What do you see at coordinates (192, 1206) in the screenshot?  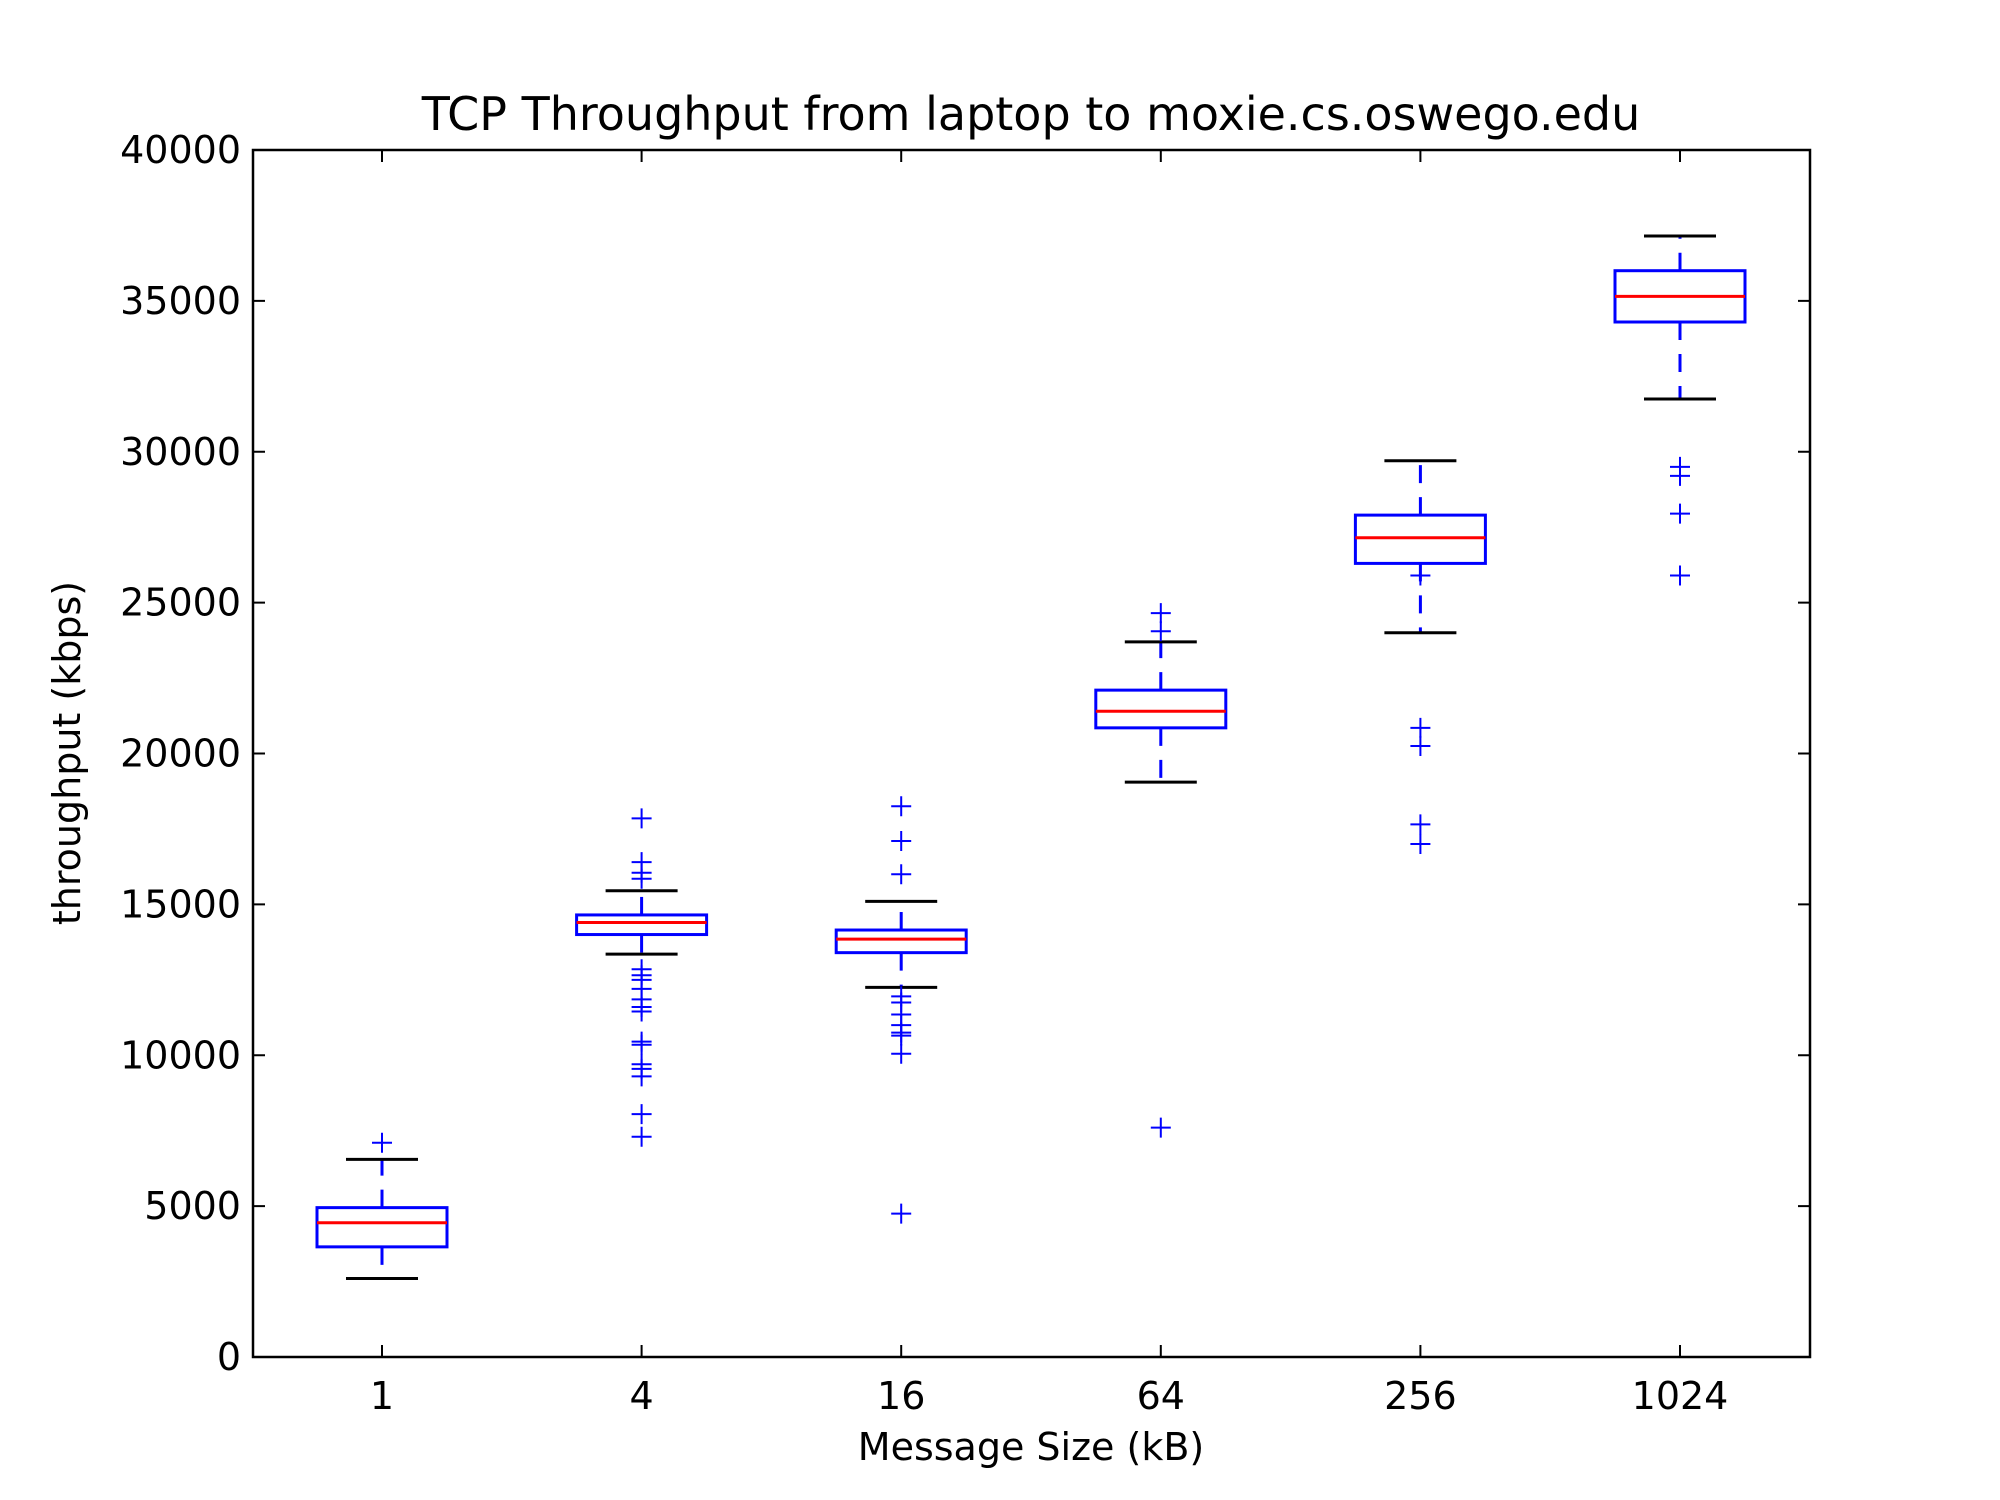 I see `y-tick-label: 5000` at bounding box center [192, 1206].